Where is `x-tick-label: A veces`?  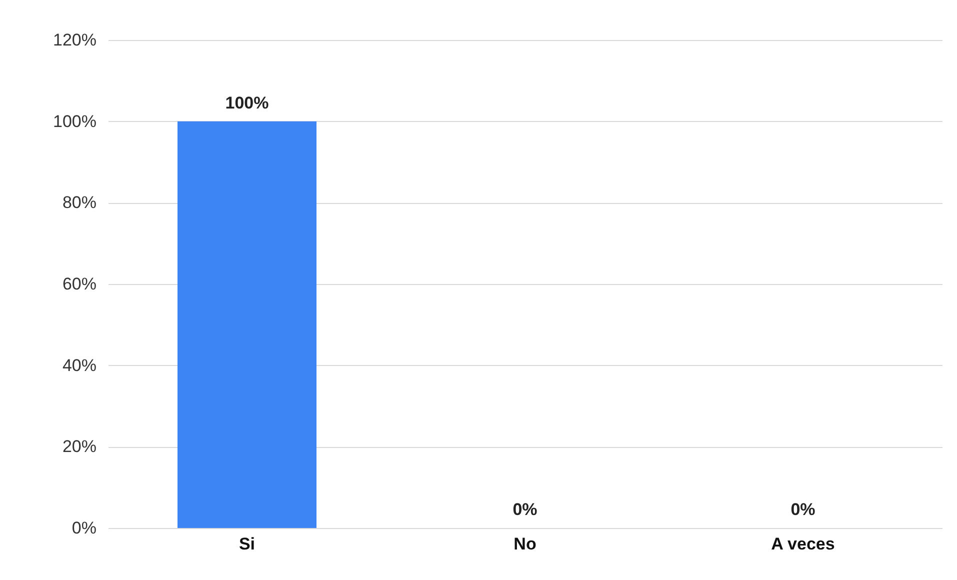
x-tick-label: A veces is located at coordinates (803, 544).